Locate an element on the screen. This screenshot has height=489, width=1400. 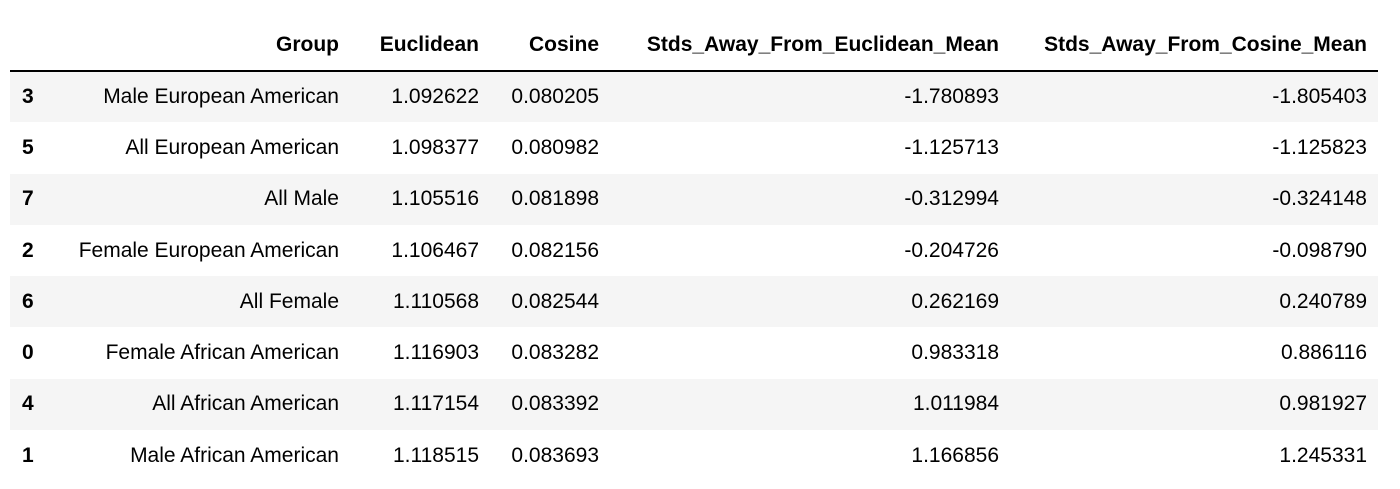
cosine-cell: 0.081898 is located at coordinates (555, 199).